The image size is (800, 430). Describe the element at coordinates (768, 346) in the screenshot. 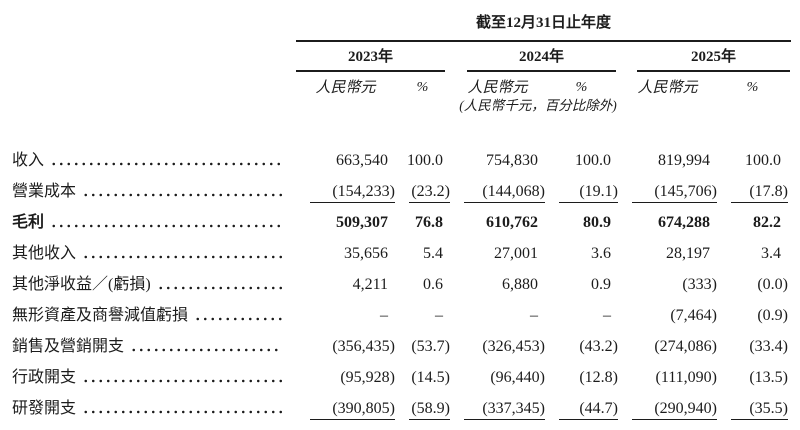

I see `cell-y2025-pct: (33.4)` at that location.